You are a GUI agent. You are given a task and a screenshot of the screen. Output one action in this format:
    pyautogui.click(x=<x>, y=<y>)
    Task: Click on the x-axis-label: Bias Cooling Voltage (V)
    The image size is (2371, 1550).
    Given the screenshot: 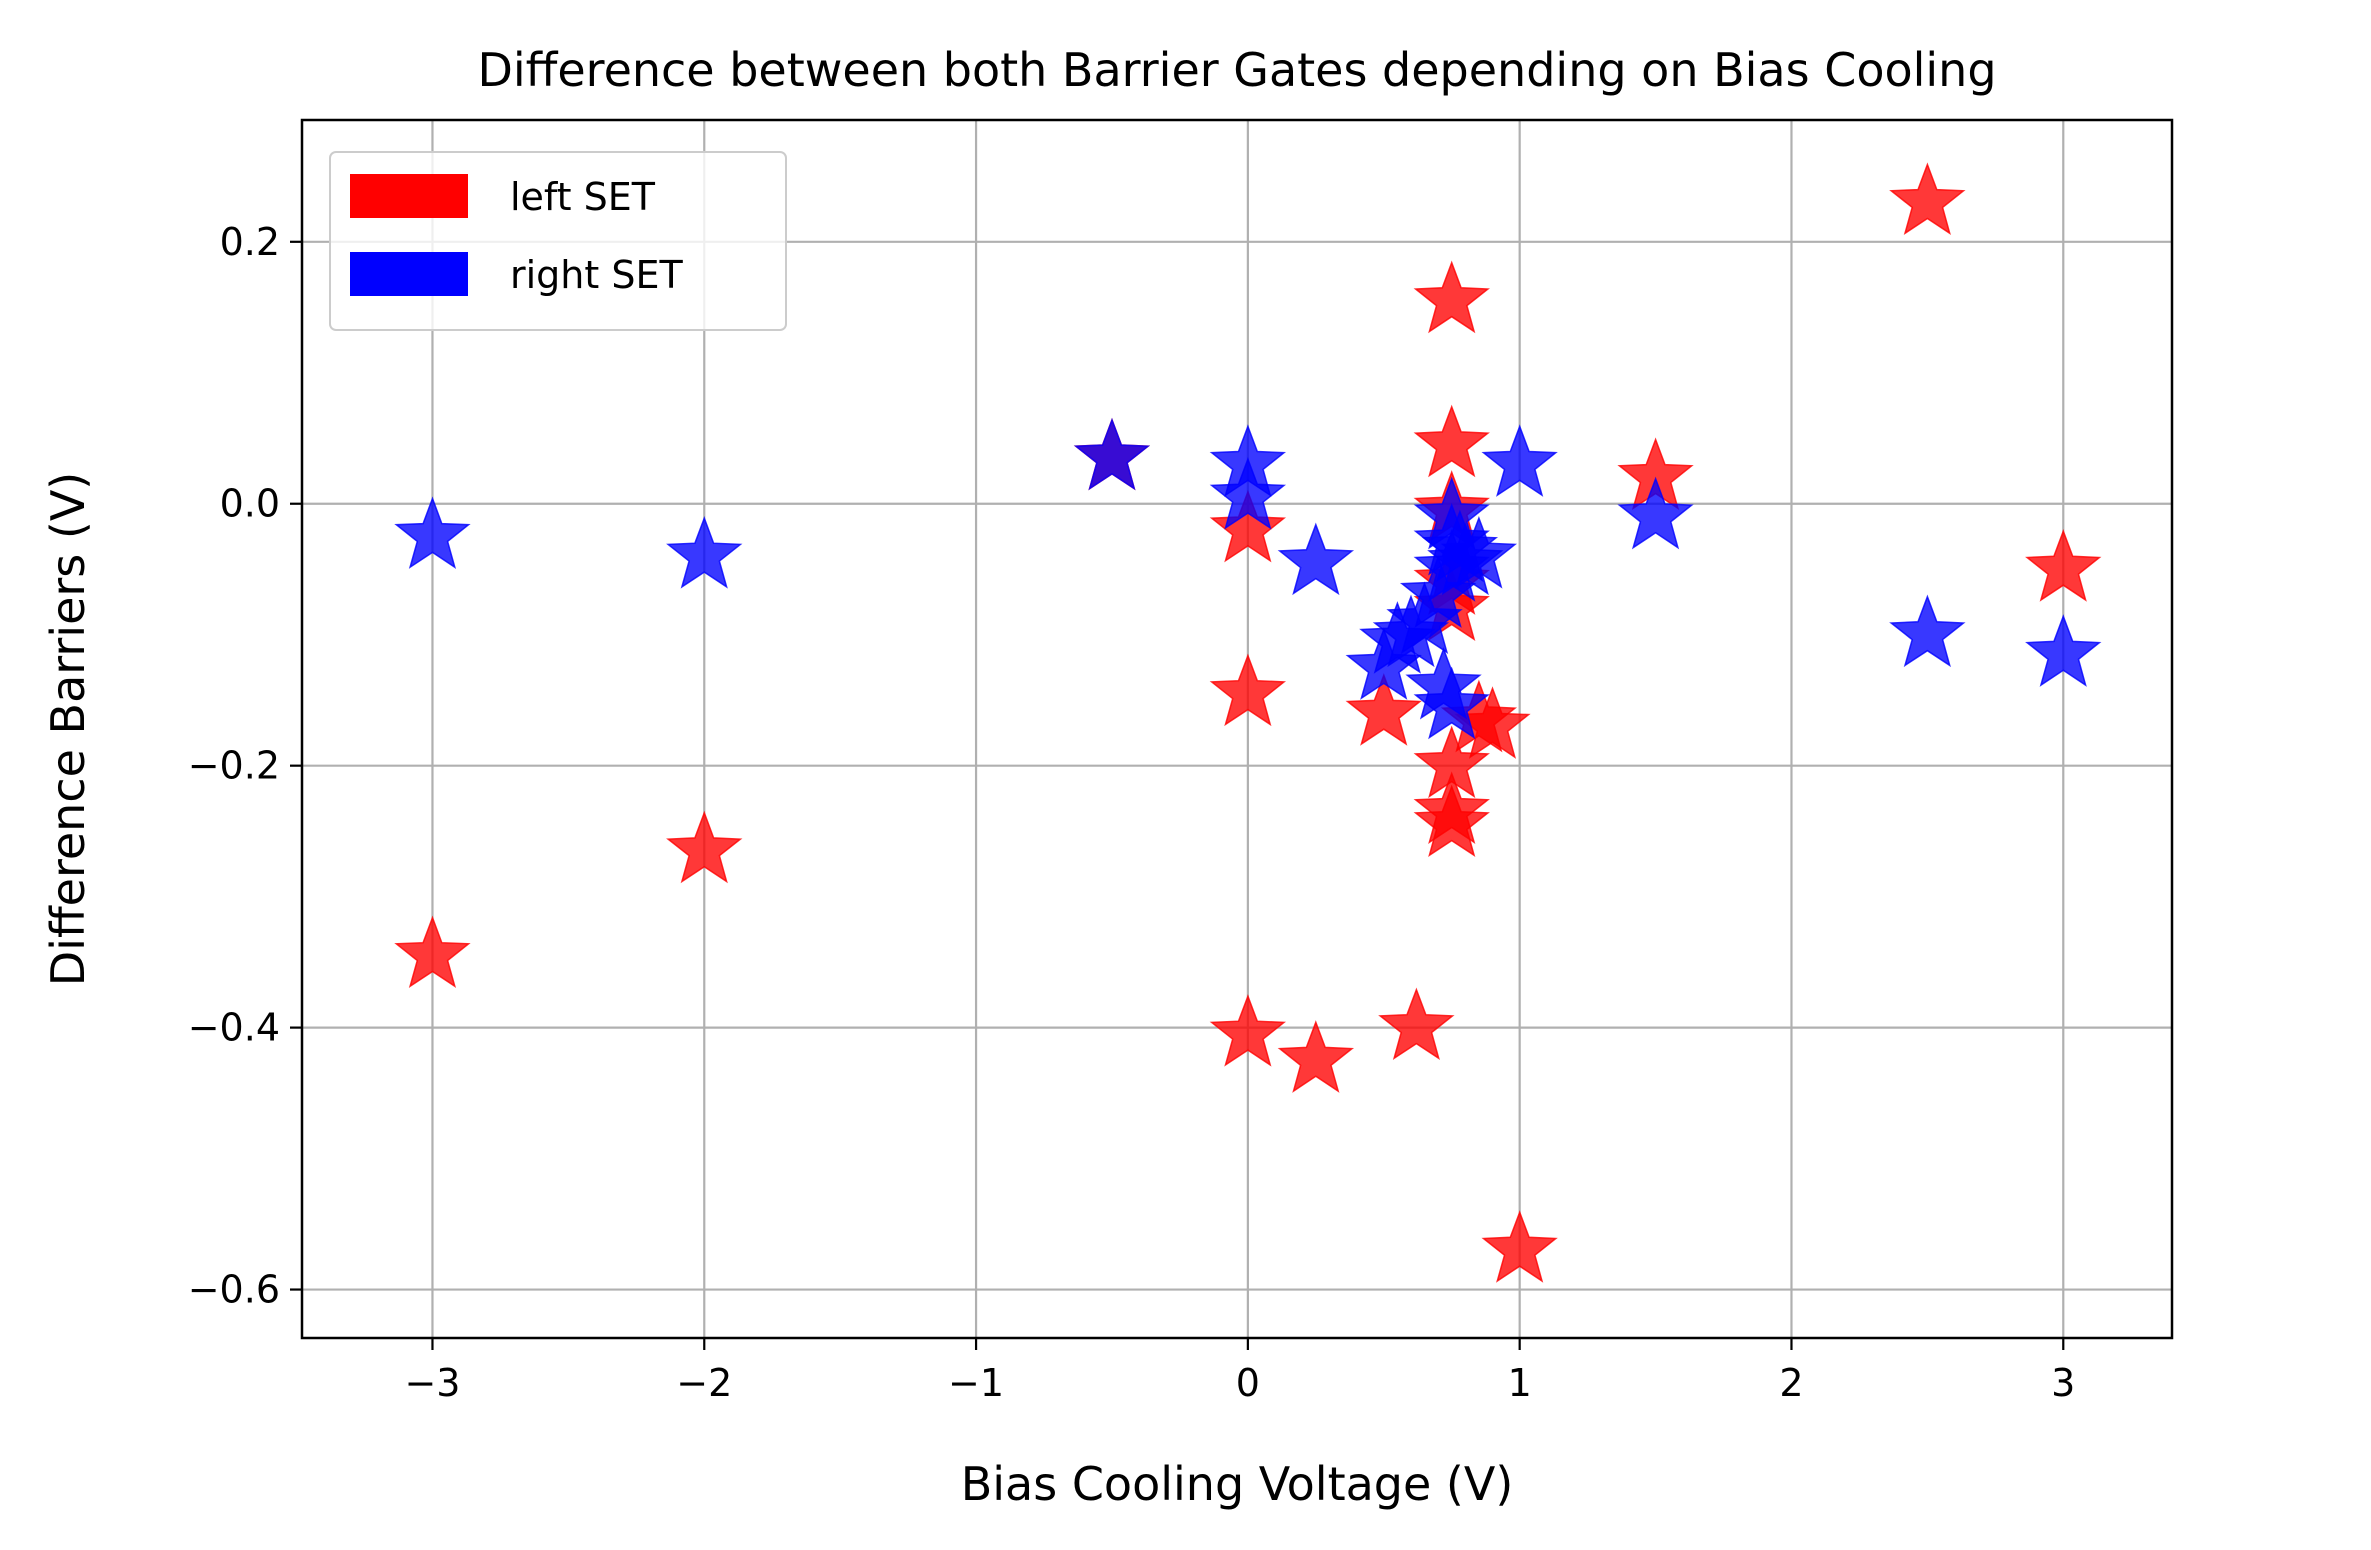 What is the action you would take?
    pyautogui.click(x=1237, y=1484)
    